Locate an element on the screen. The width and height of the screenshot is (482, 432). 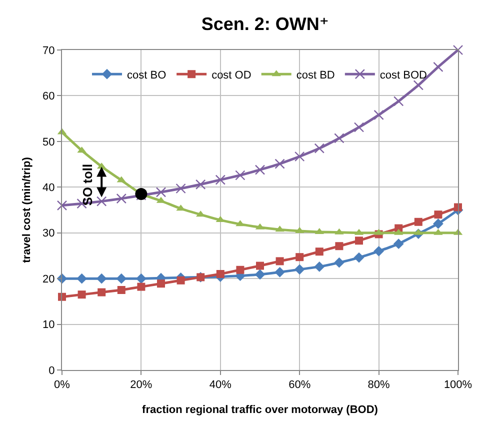
legend-label: cost OD is located at coordinates (232, 75).